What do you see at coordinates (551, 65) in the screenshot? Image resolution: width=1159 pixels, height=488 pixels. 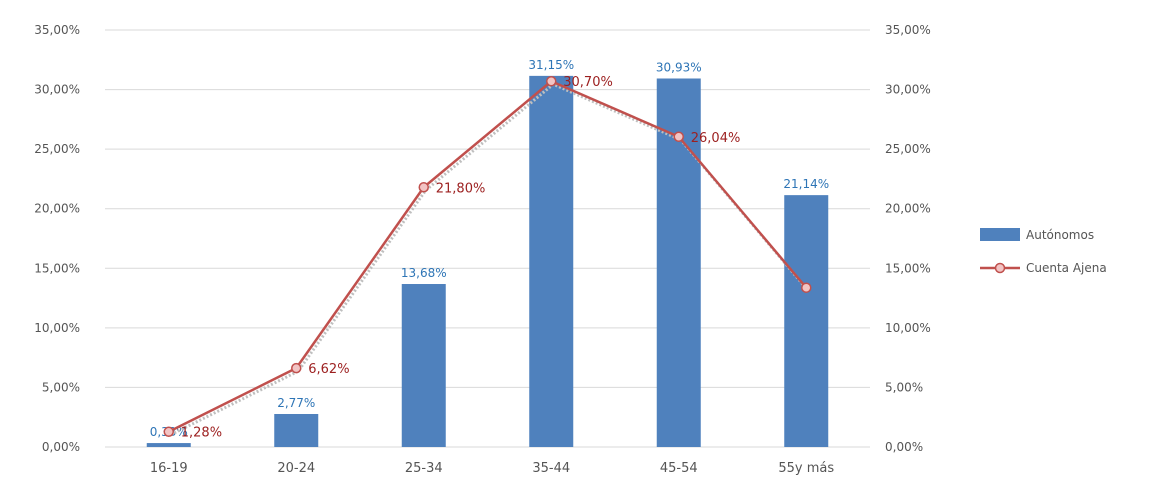 I see `bar-data-label: 31,15%` at bounding box center [551, 65].